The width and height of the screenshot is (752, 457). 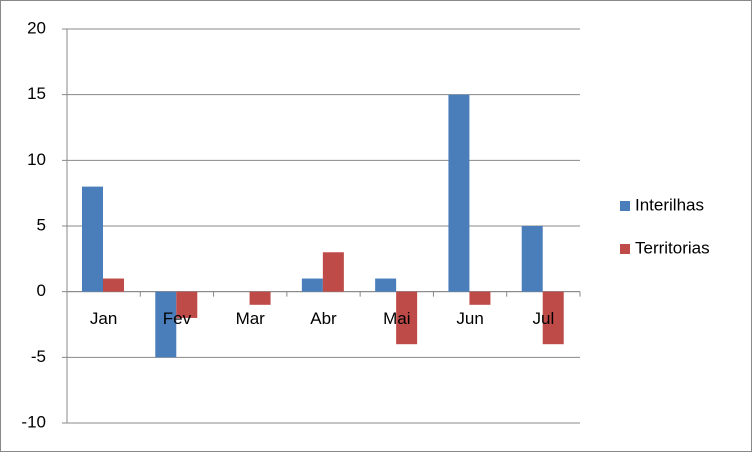 What do you see at coordinates (36, 93) in the screenshot?
I see `y-tick-label: 15` at bounding box center [36, 93].